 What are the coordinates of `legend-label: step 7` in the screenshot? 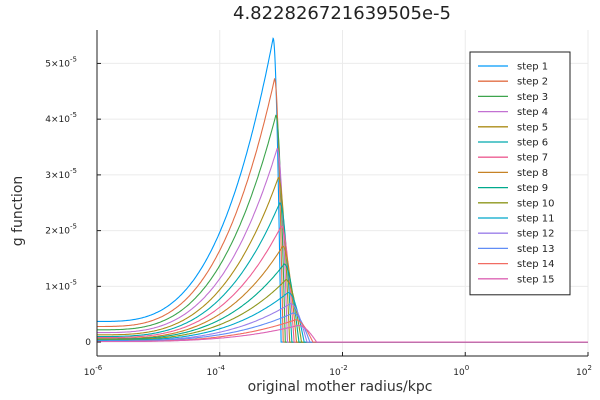 It's located at (532, 158).